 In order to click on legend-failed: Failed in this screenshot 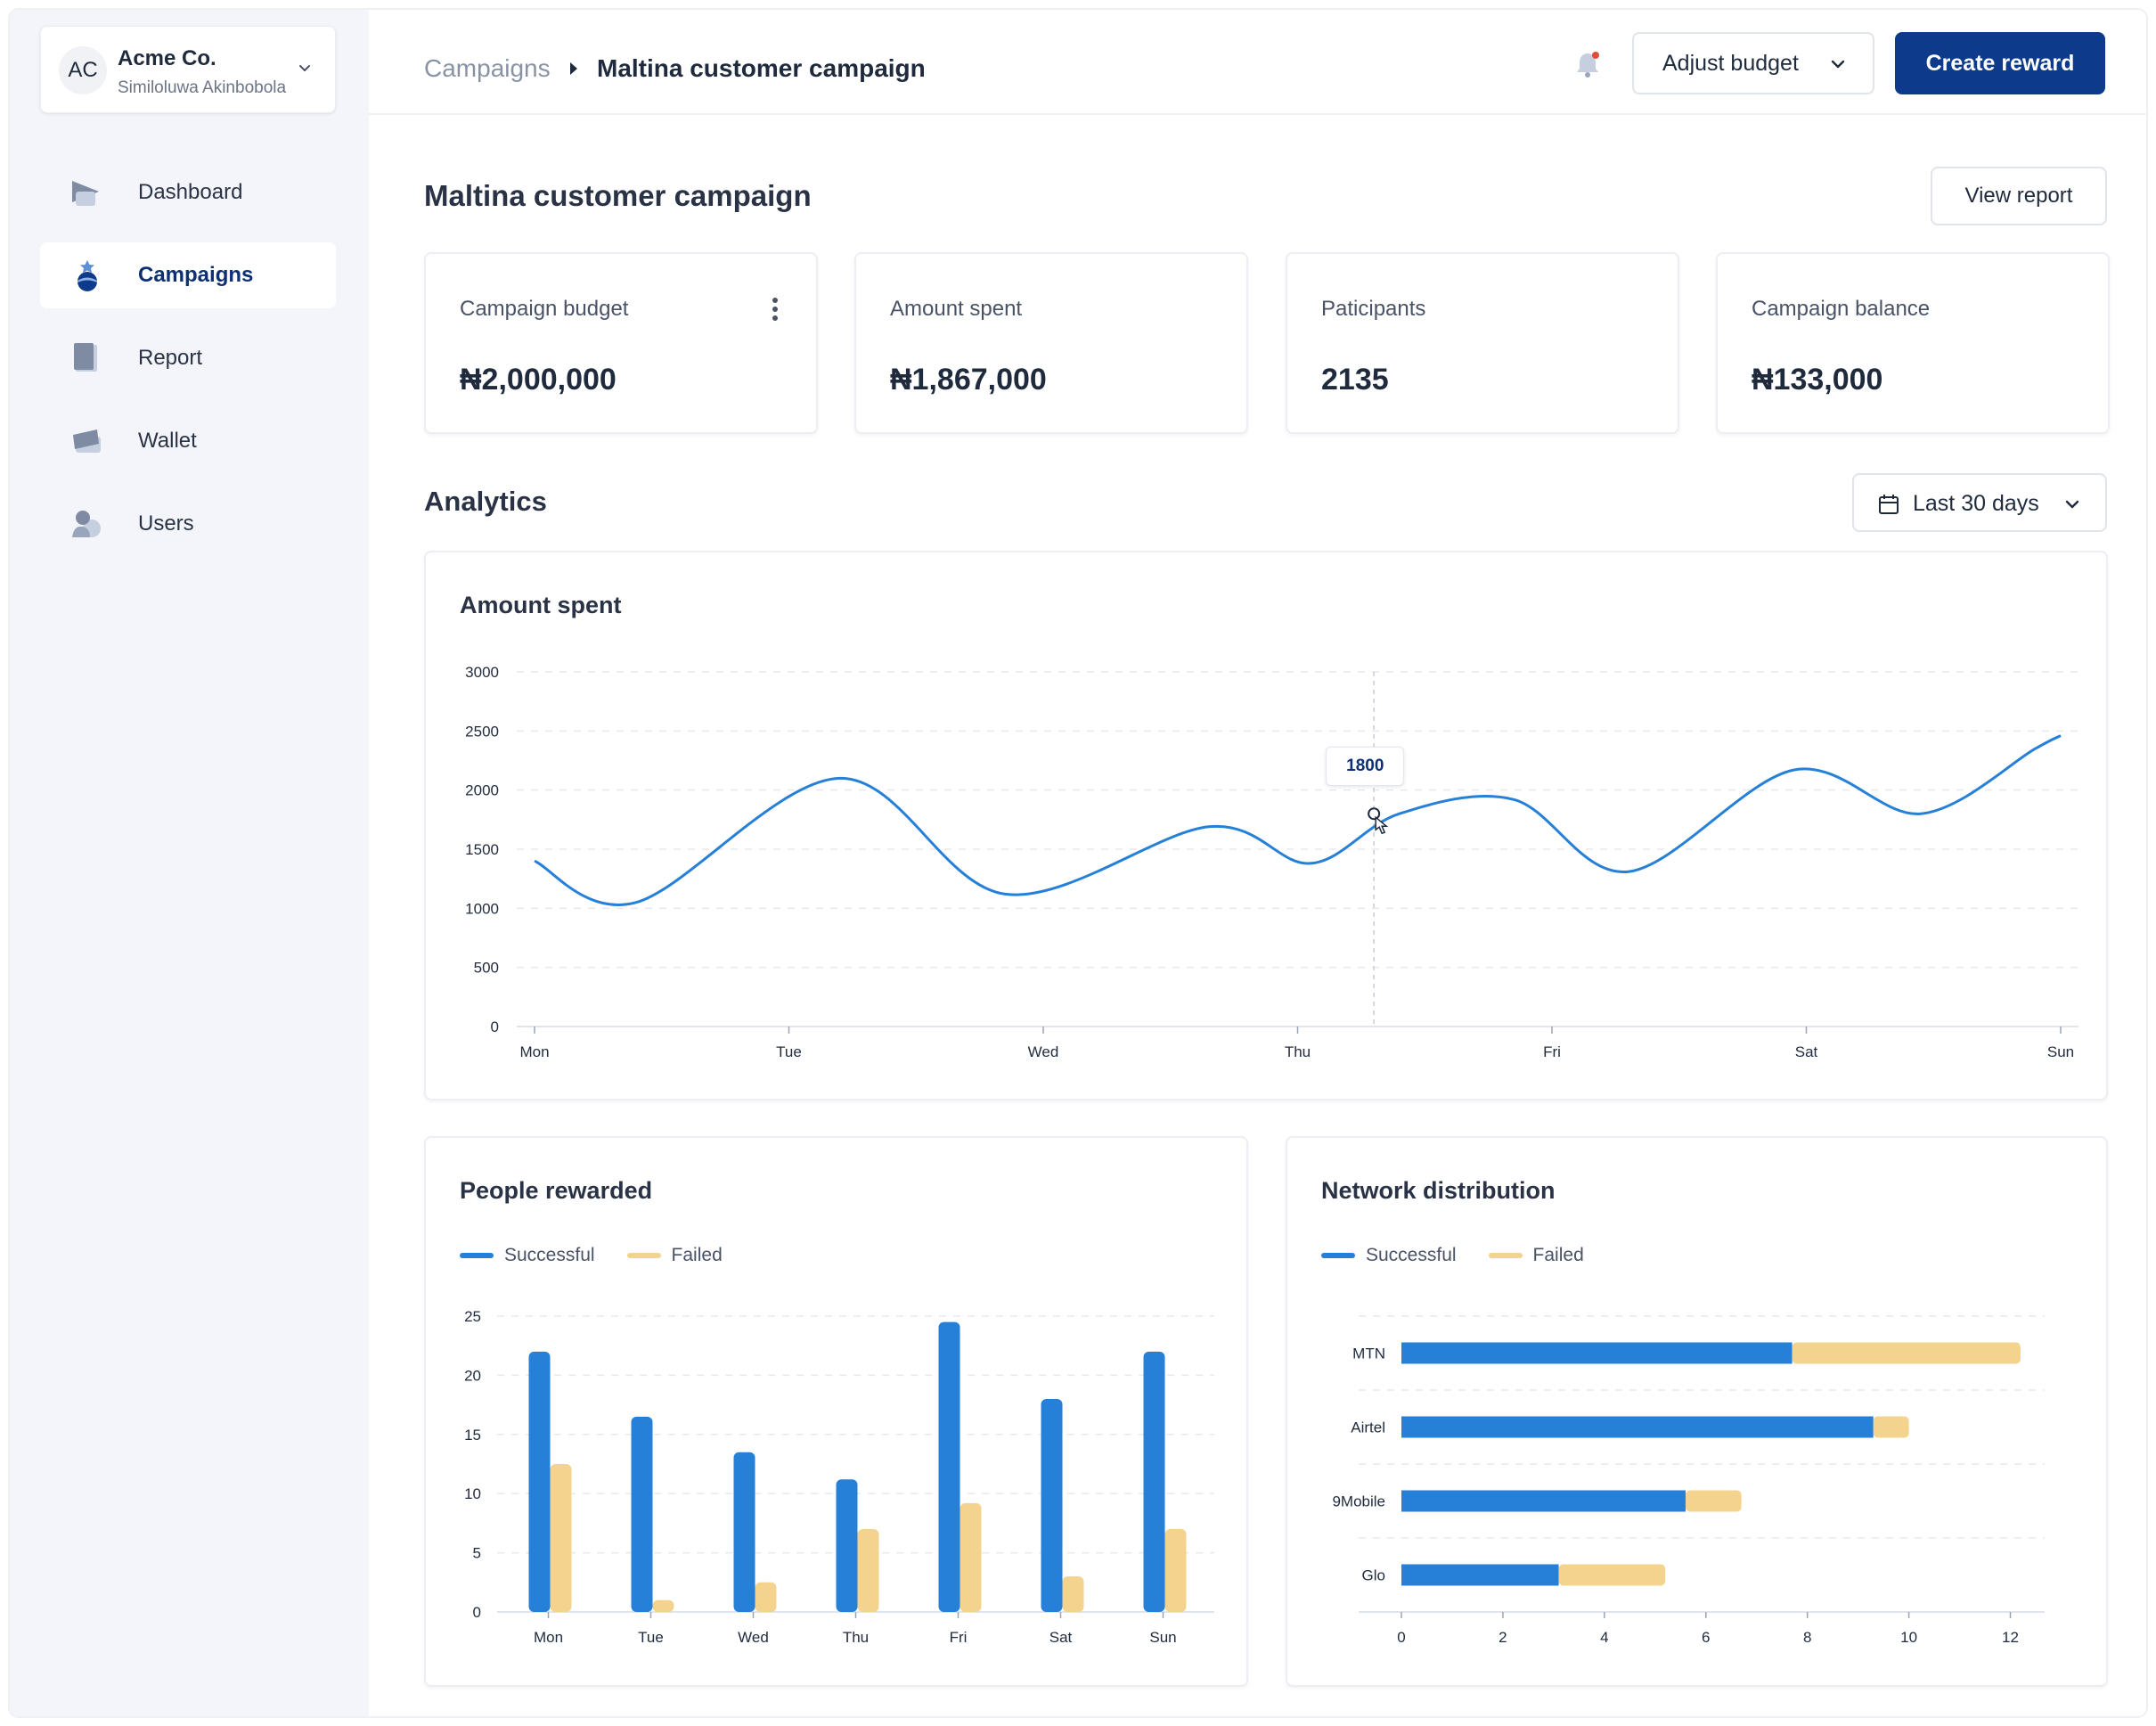, I will do `click(1536, 1255)`.